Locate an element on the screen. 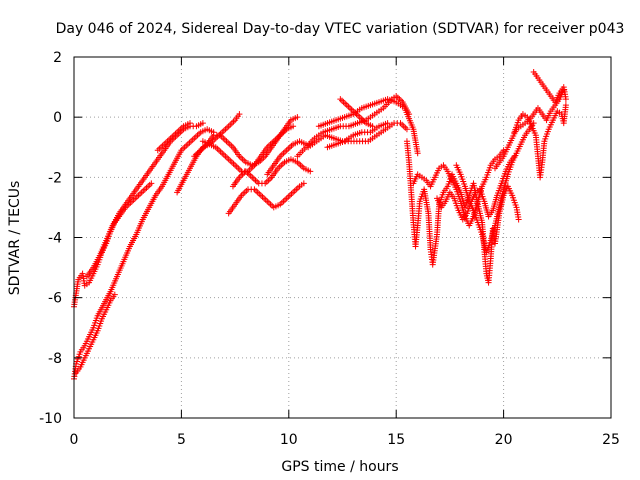 The height and width of the screenshot is (480, 640). y-tick-label: -6 is located at coordinates (55, 299).